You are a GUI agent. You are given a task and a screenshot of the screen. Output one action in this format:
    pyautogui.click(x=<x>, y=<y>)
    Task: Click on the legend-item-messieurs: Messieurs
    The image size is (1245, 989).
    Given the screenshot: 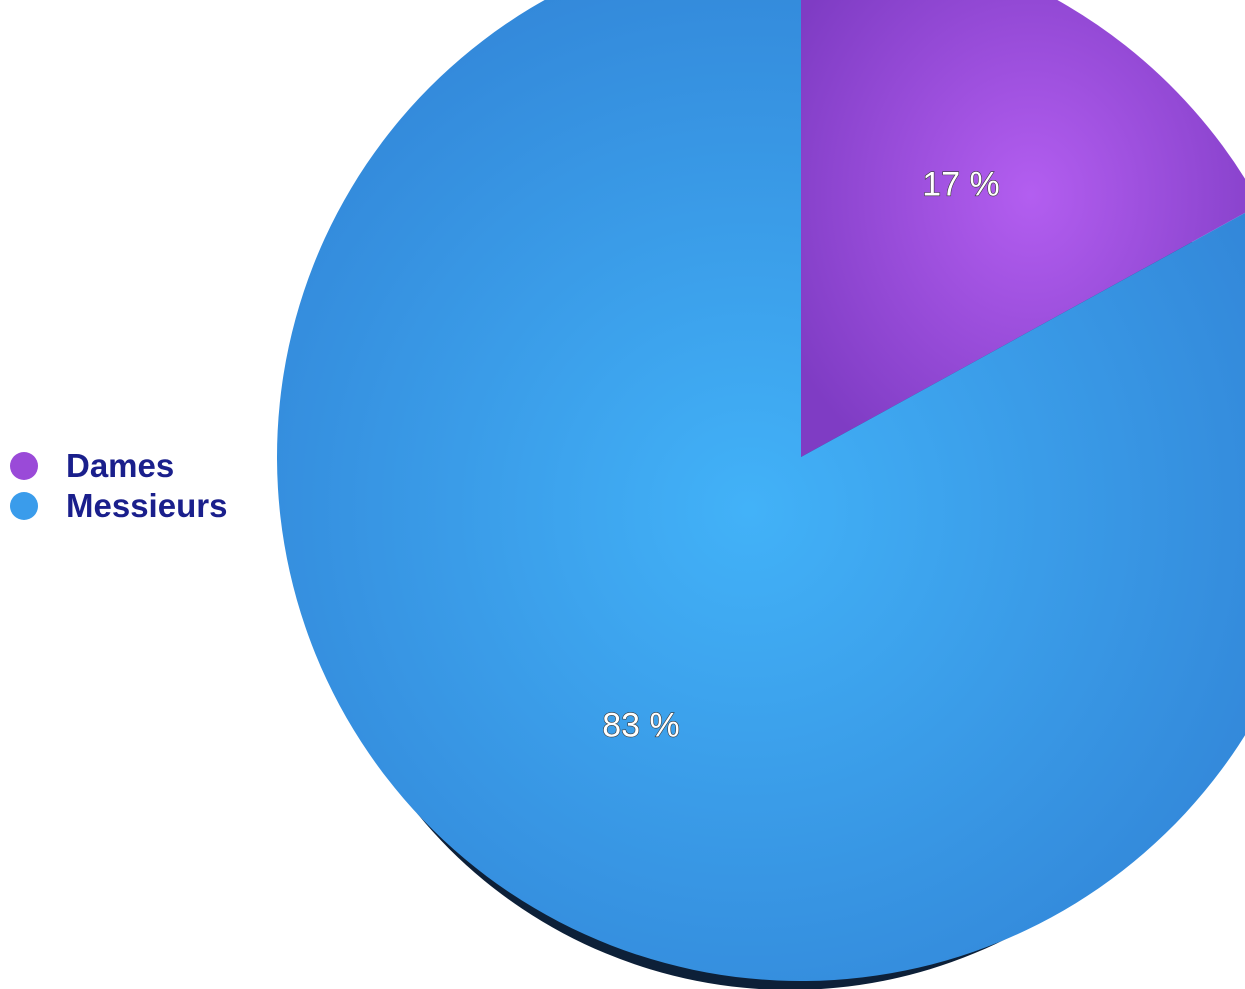 What is the action you would take?
    pyautogui.click(x=118, y=506)
    